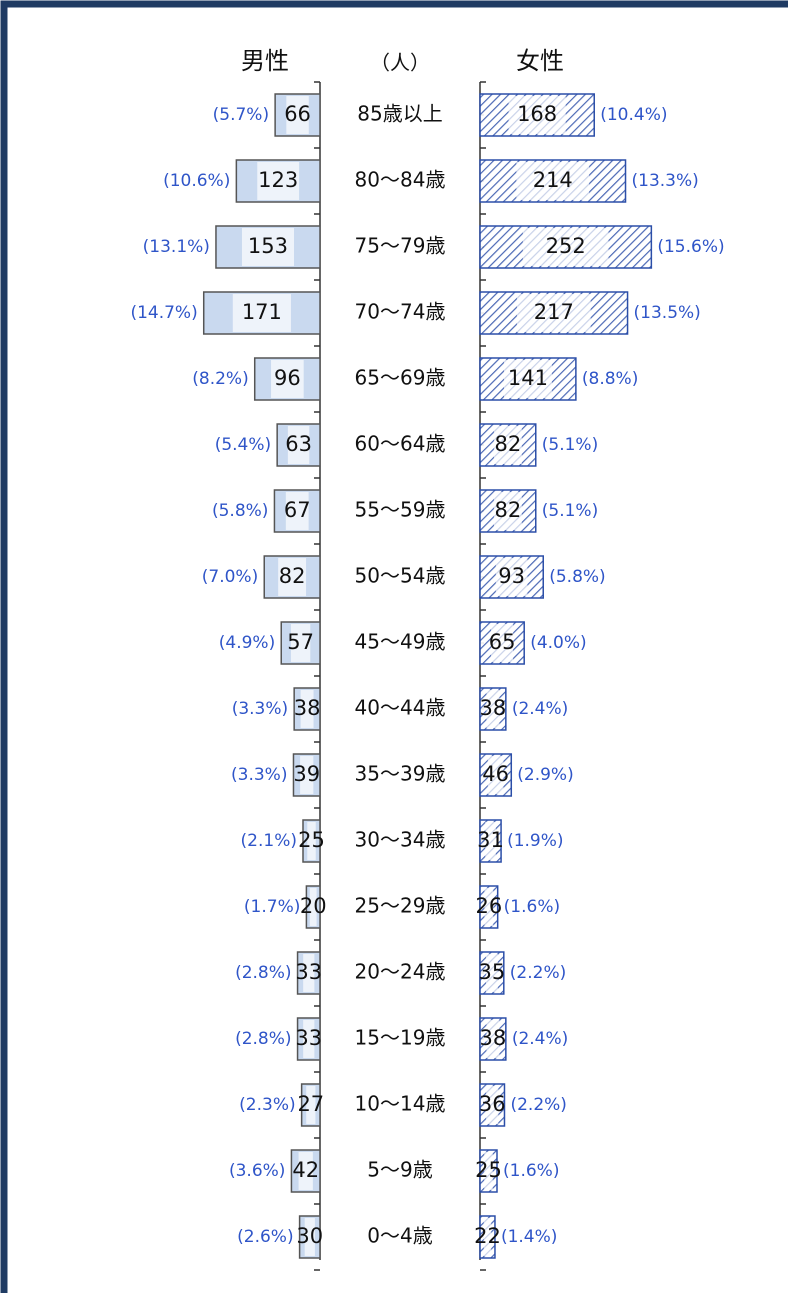  What do you see at coordinates (610, 379) in the screenshot?
I see `percent-label: (8.8%)` at bounding box center [610, 379].